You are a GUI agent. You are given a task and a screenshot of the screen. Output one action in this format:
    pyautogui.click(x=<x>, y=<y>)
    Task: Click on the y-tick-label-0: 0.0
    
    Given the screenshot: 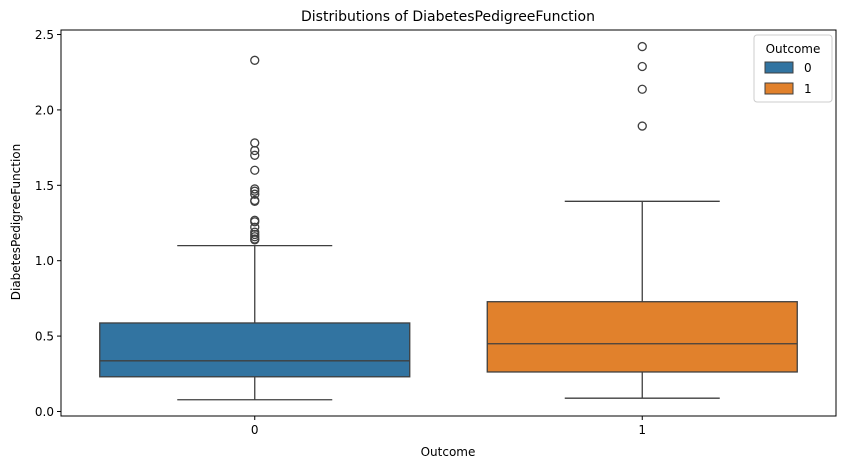 What is the action you would take?
    pyautogui.click(x=44, y=412)
    